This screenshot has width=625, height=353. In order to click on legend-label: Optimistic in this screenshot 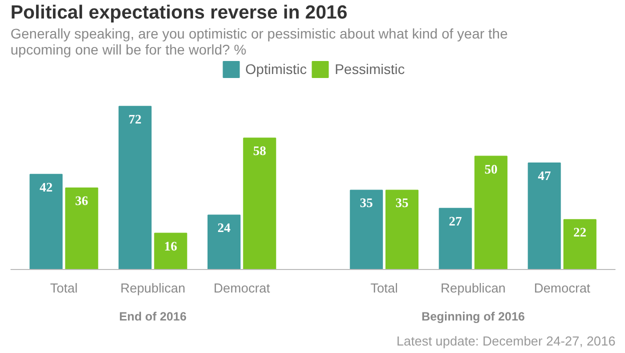, I will do `click(276, 69)`.